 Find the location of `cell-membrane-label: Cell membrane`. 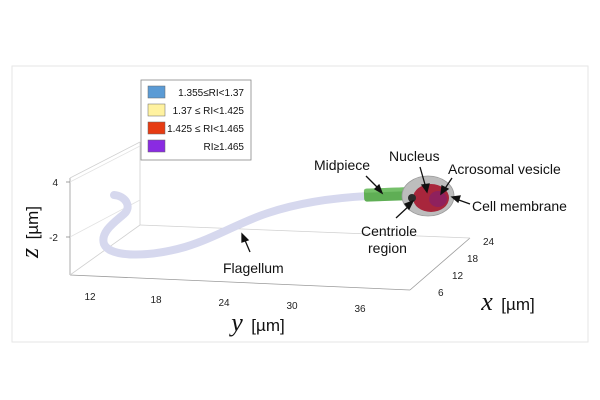

cell-membrane-label: Cell membrane is located at coordinates (519, 206).